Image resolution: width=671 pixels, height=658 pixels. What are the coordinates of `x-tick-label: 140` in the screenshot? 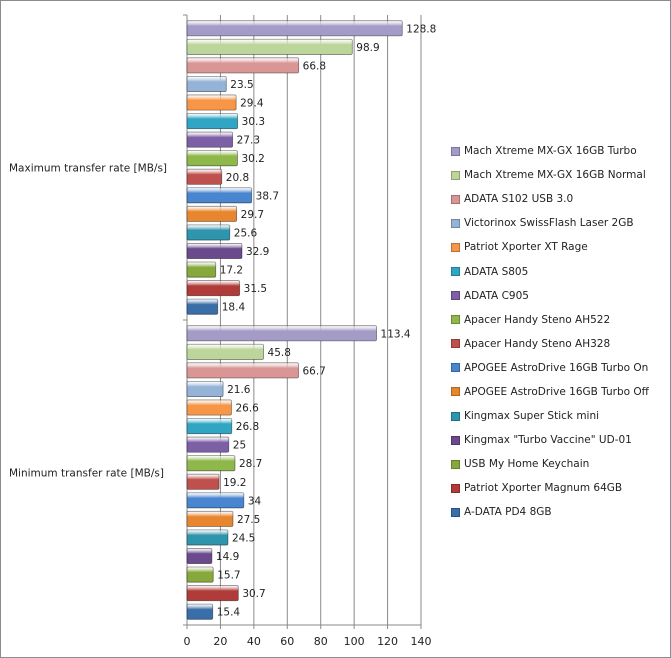 It's located at (421, 641).